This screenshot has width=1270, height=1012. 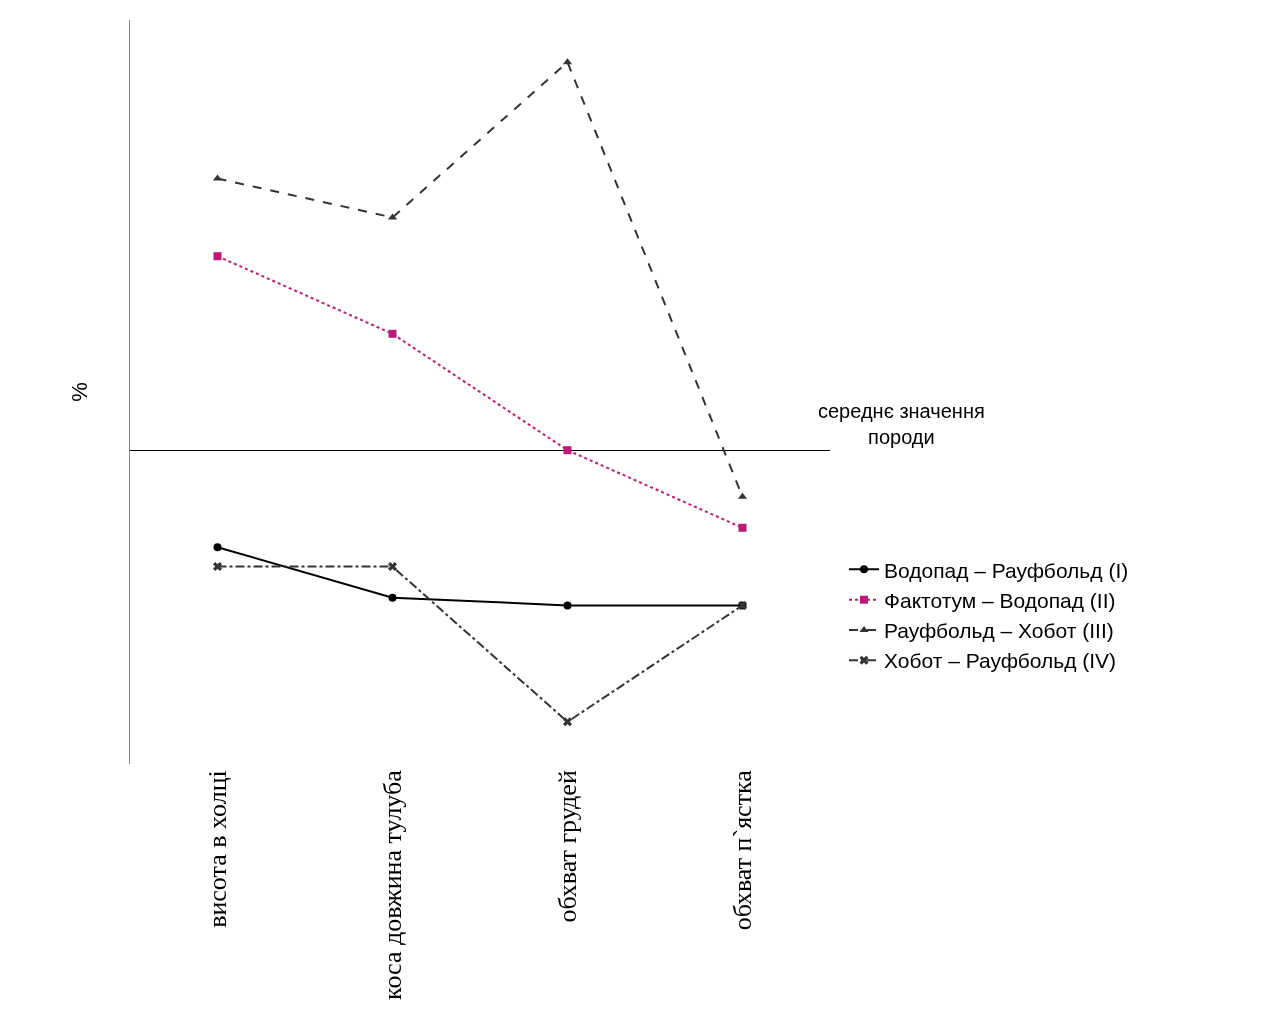 What do you see at coordinates (217, 849) in the screenshot?
I see `x-tick-label: висота в холці` at bounding box center [217, 849].